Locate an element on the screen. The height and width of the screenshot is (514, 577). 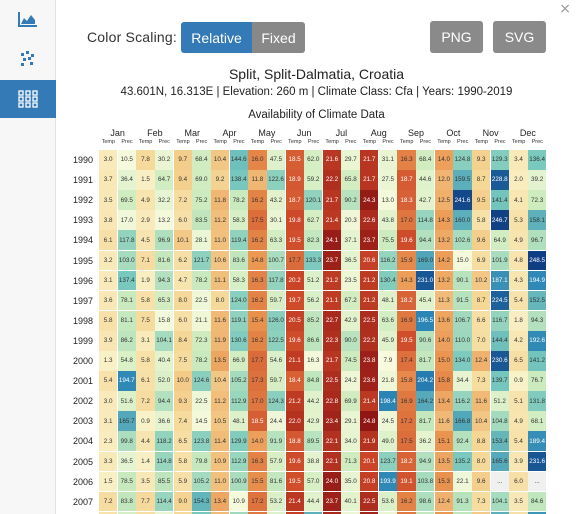
prec-cell: 124.0 is located at coordinates (238, 300).